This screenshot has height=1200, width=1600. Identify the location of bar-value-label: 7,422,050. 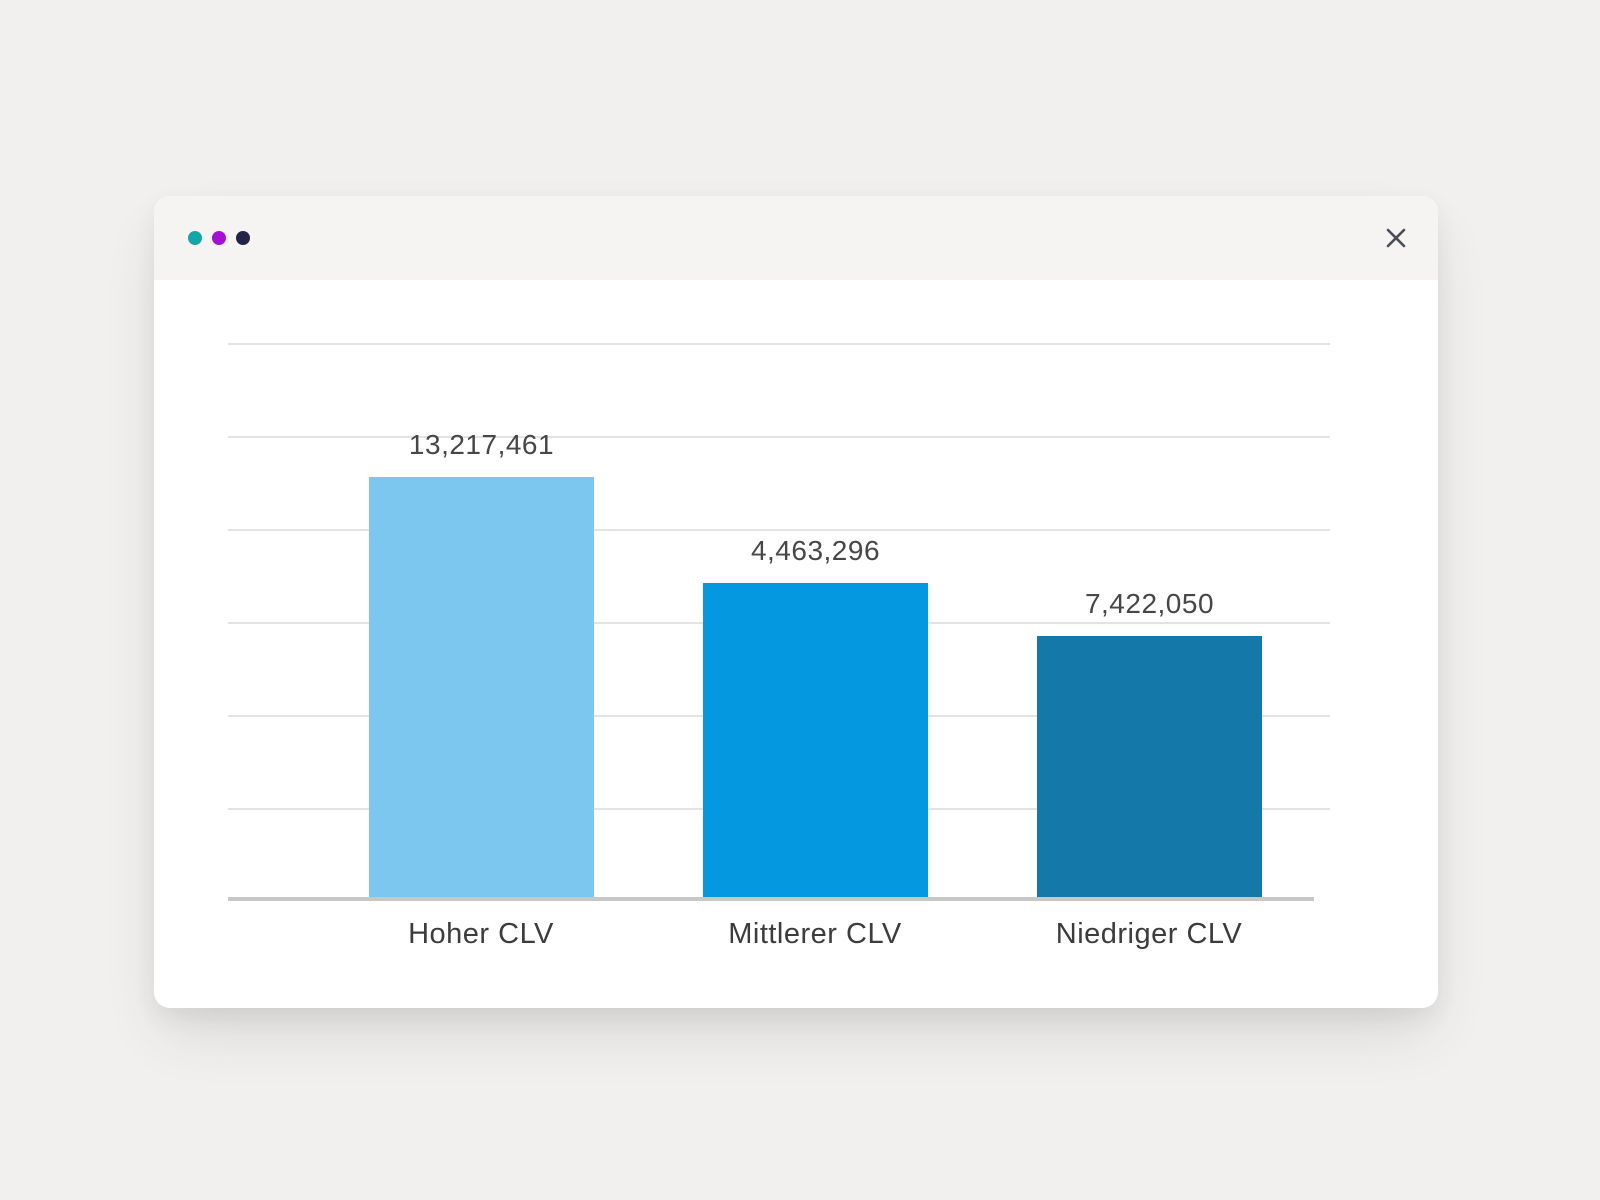
(1149, 603).